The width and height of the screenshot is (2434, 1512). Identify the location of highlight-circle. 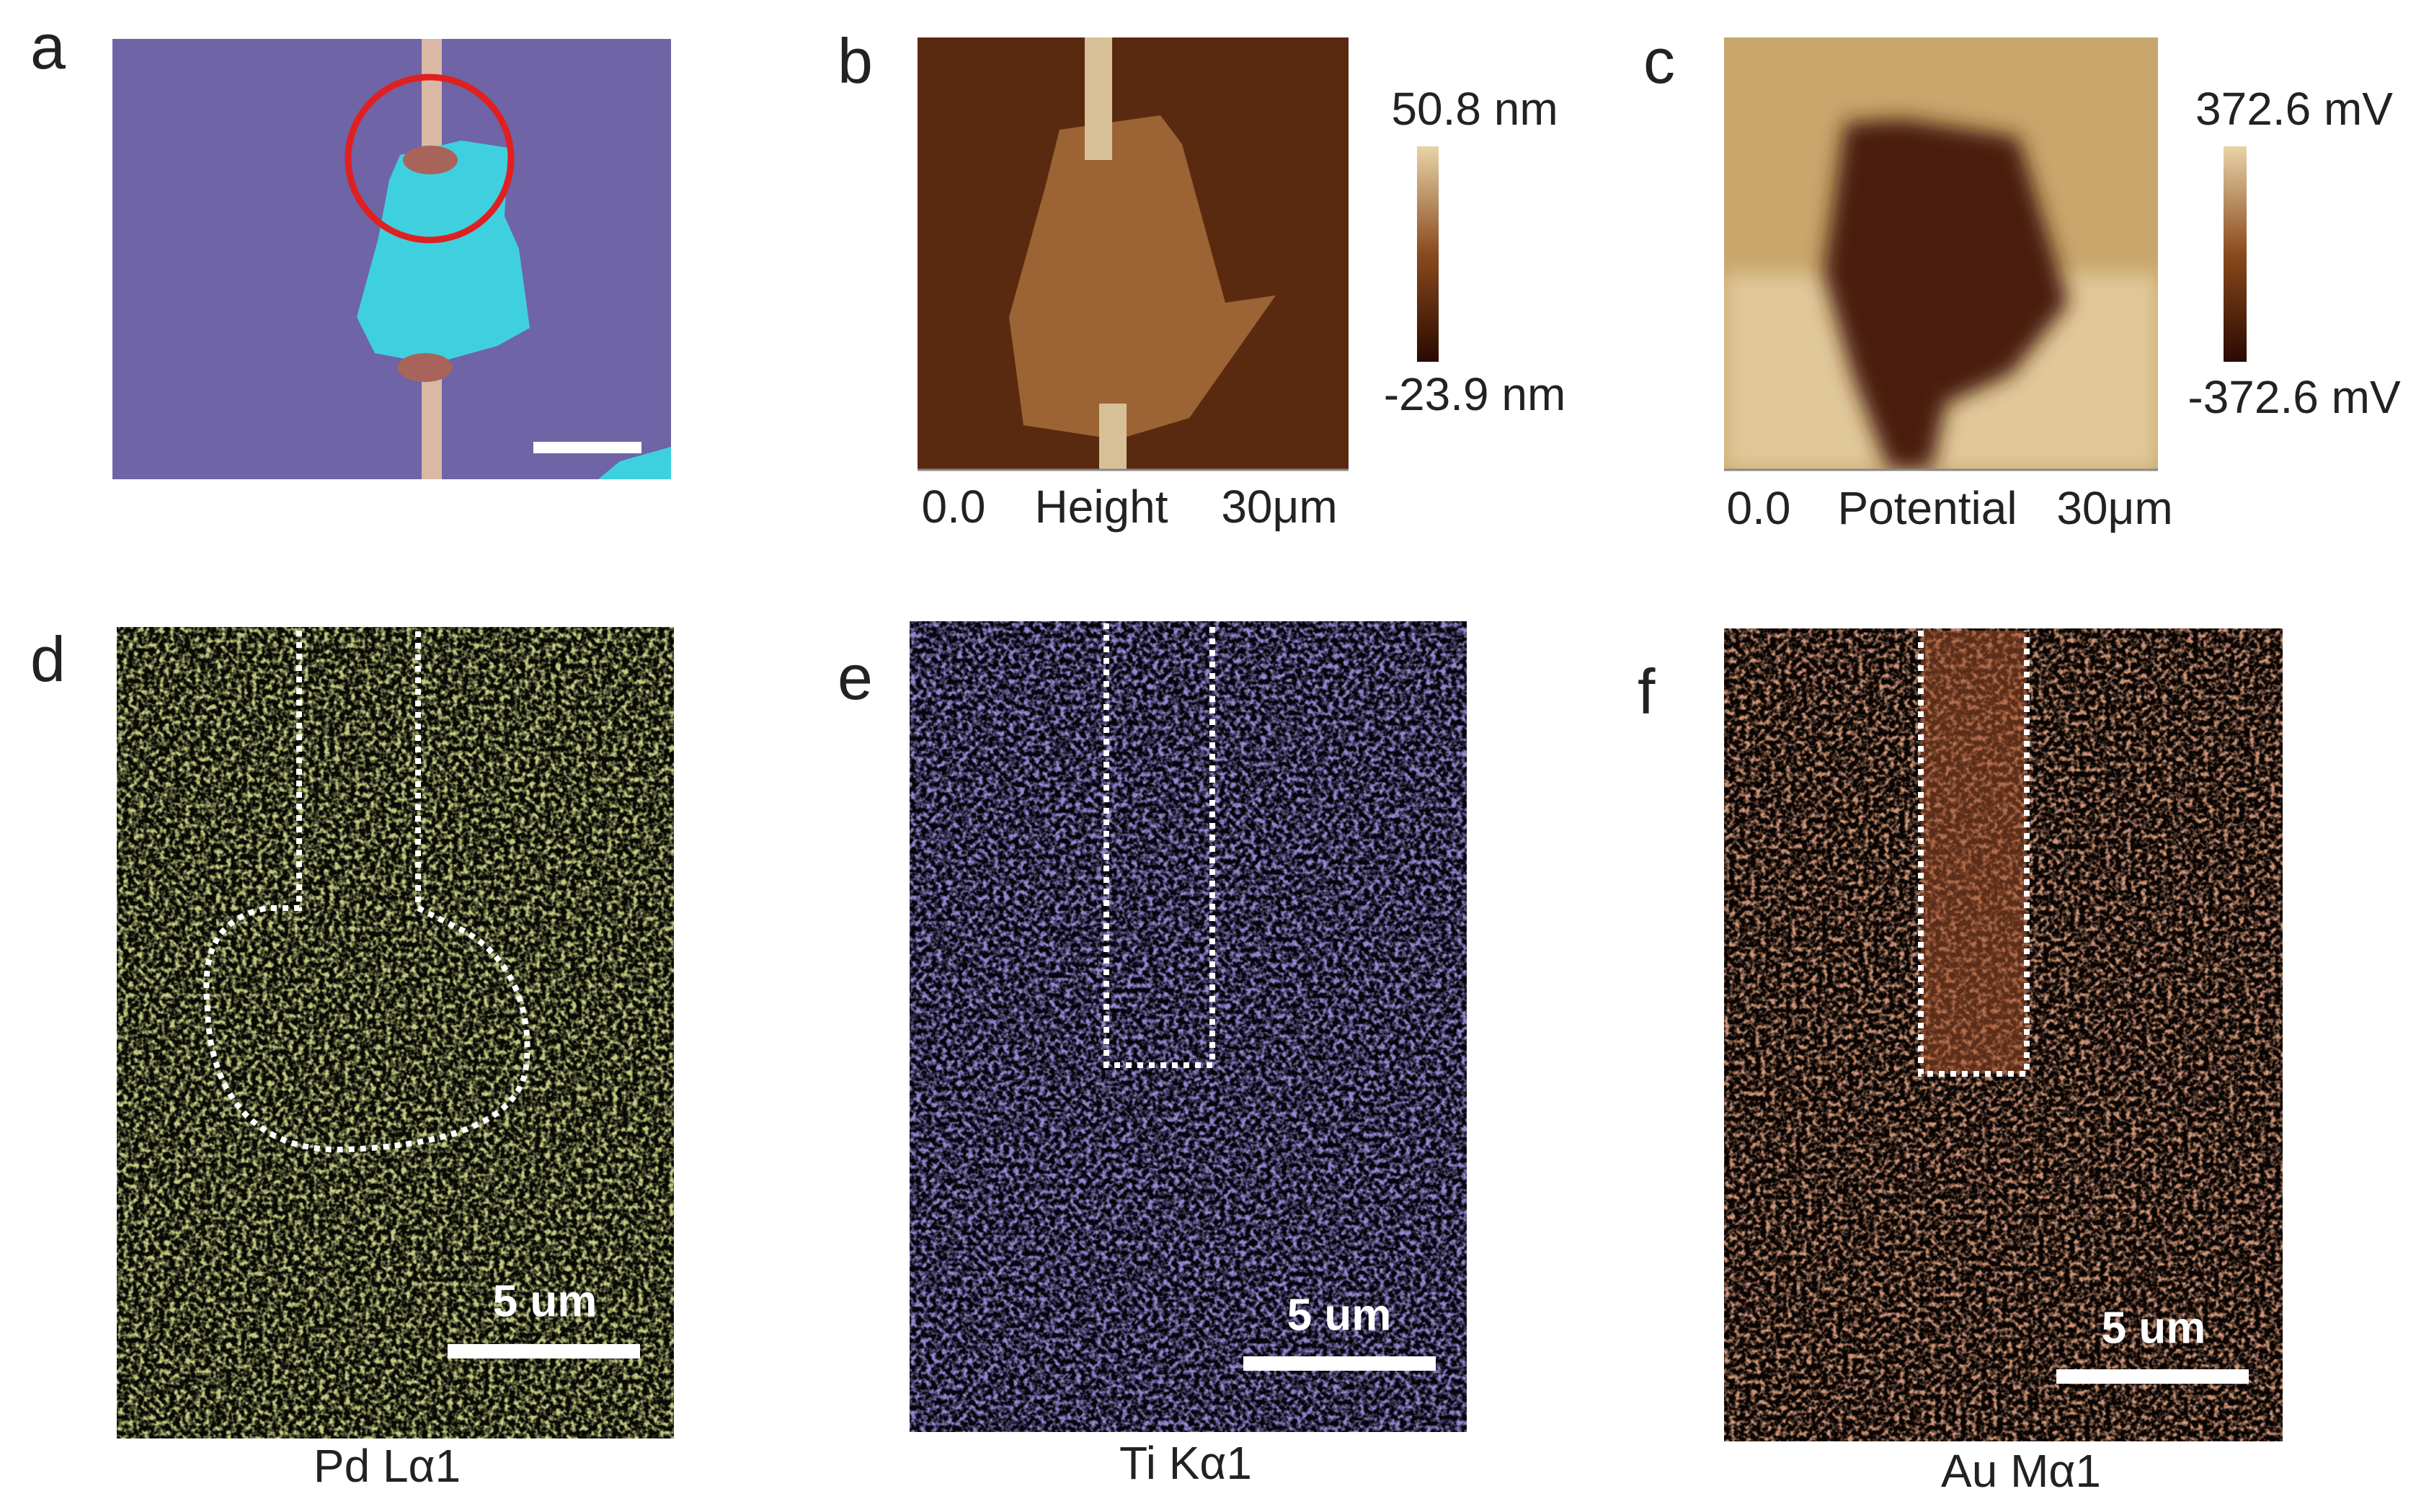
(430, 159).